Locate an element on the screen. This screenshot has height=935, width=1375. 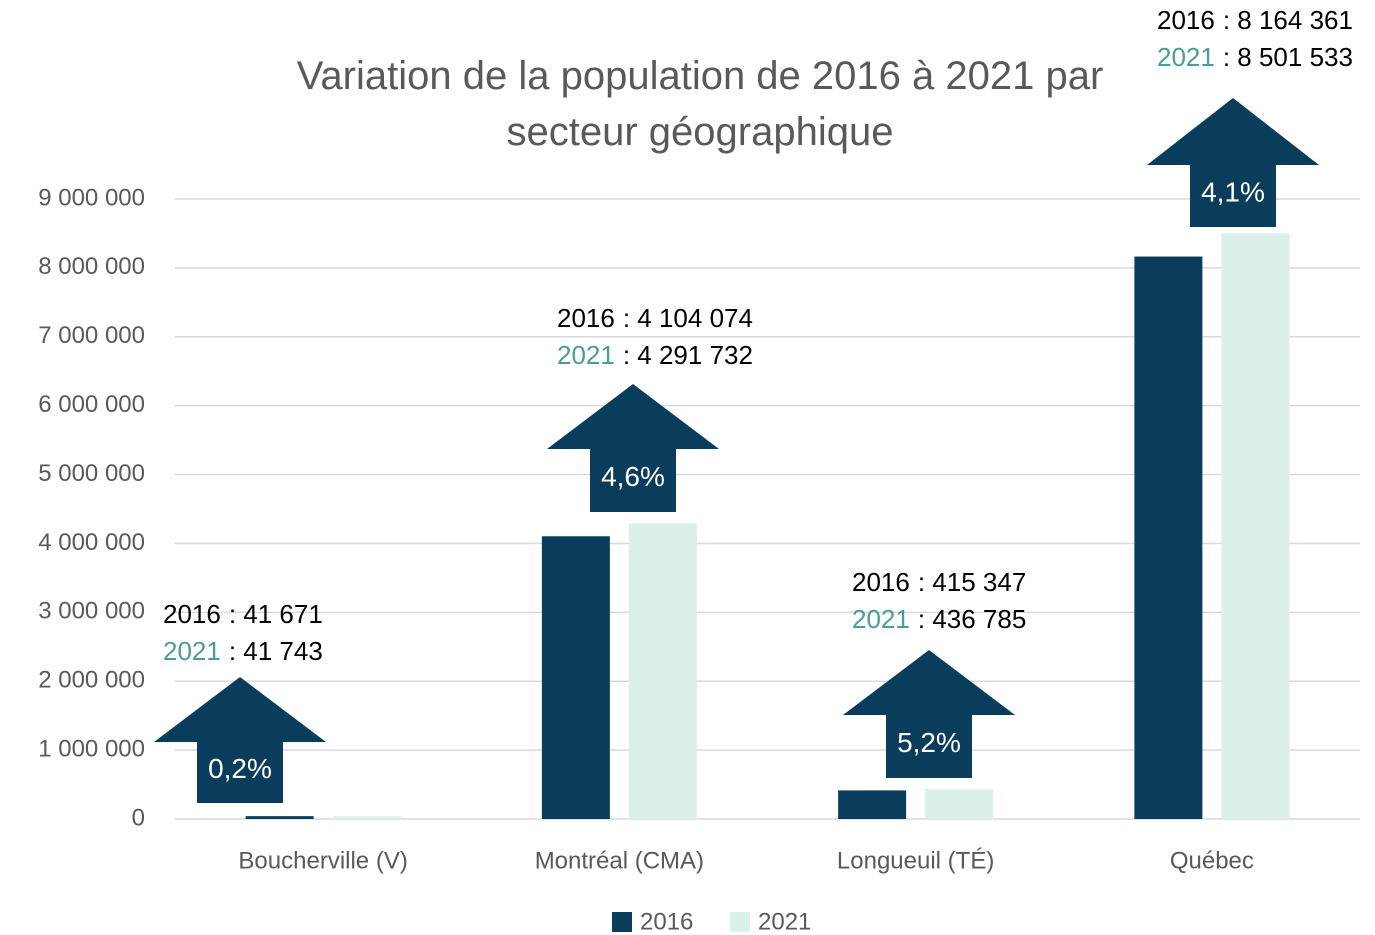
data-label-value: : 4 104 074 is located at coordinates (688, 318).